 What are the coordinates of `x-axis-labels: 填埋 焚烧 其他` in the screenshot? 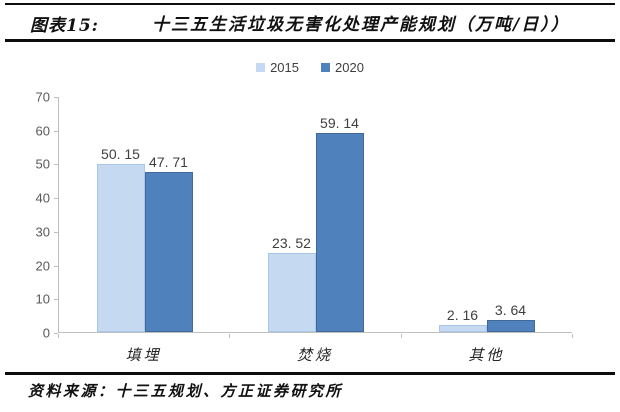 It's located at (315, 354).